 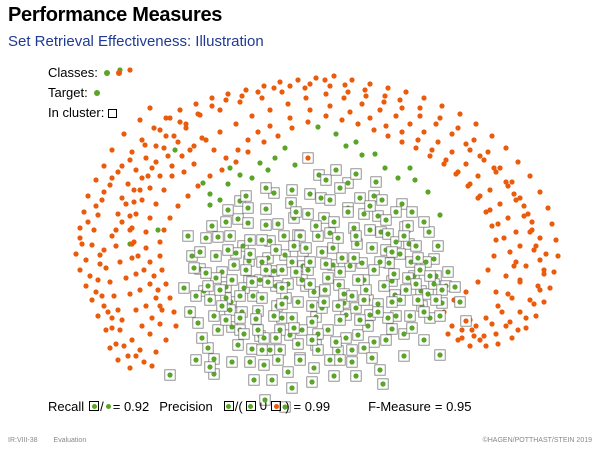 What do you see at coordinates (73, 72) in the screenshot?
I see `legend-classes-label: Classes:` at bounding box center [73, 72].